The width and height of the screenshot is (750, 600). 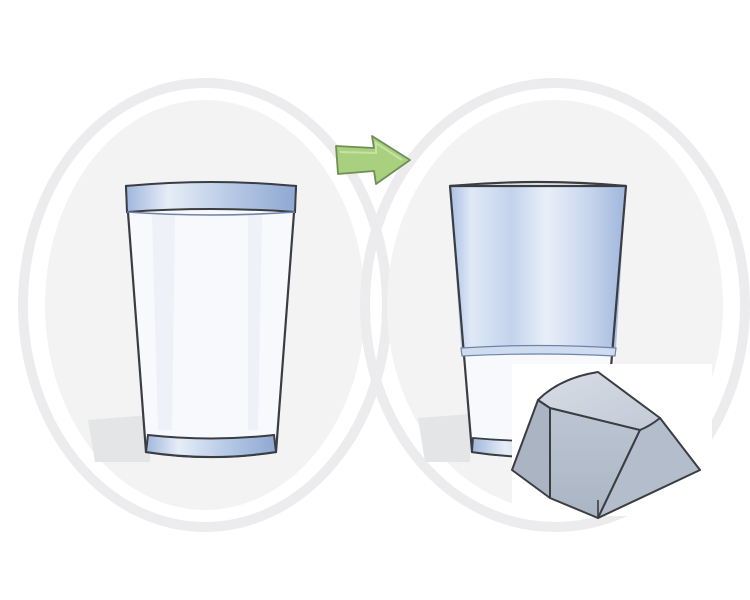 I want to click on keycap-icon, so click(x=611, y=441).